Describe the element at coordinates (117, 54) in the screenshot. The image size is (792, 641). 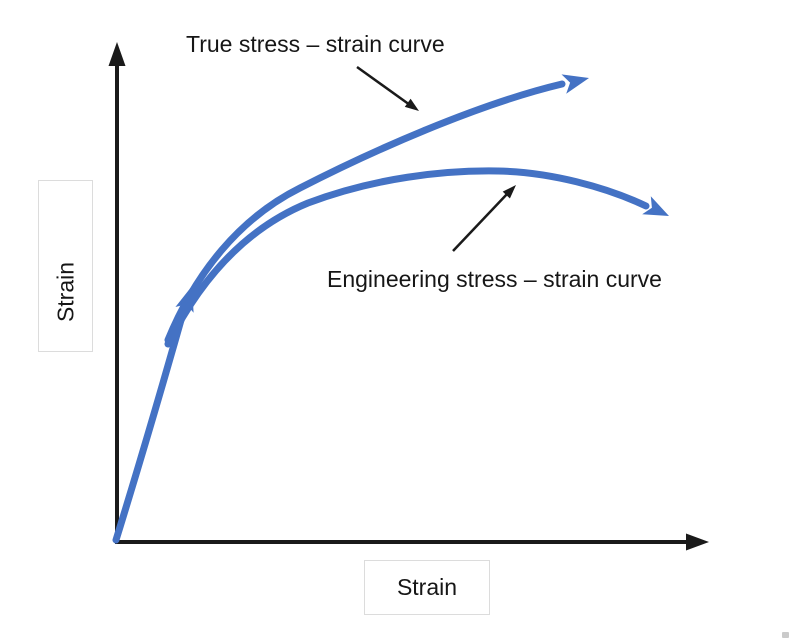
I see `y-axis-arrowhead-icon` at that location.